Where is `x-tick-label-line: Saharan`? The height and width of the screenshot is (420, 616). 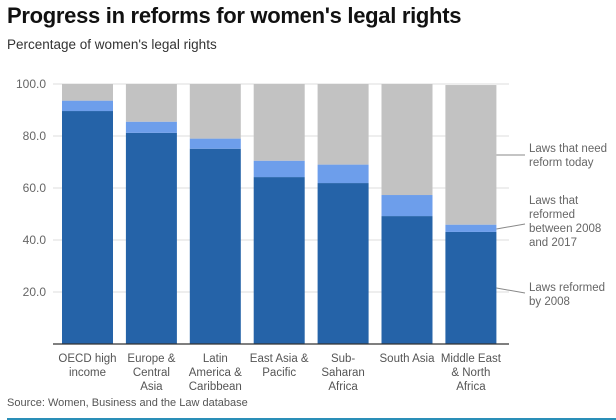
x-tick-label-line: Saharan is located at coordinates (342, 373).